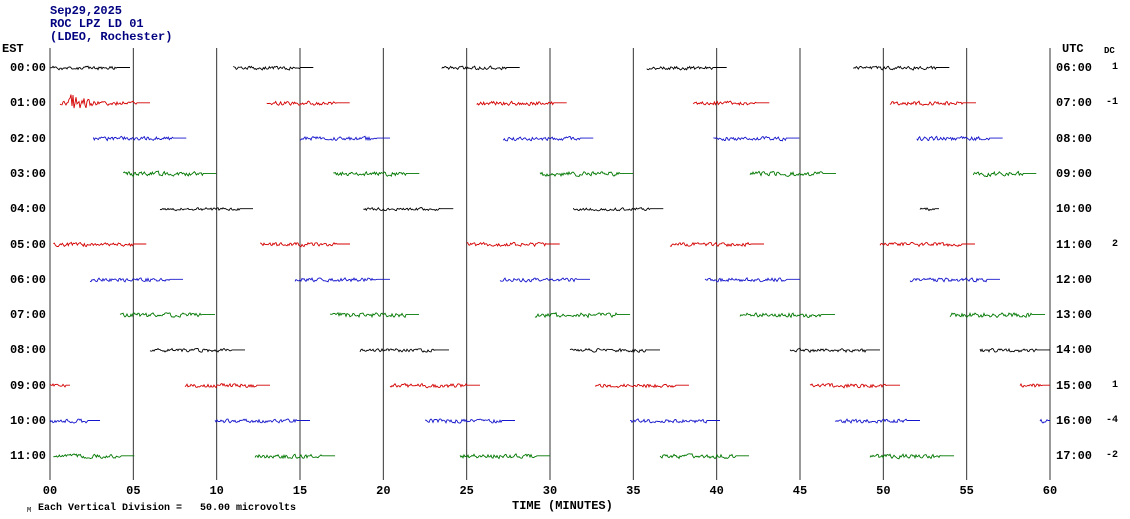 This screenshot has height=519, width=1130. Describe the element at coordinates (1074, 350) in the screenshot. I see `row-label-right-utc: 14:00` at that location.